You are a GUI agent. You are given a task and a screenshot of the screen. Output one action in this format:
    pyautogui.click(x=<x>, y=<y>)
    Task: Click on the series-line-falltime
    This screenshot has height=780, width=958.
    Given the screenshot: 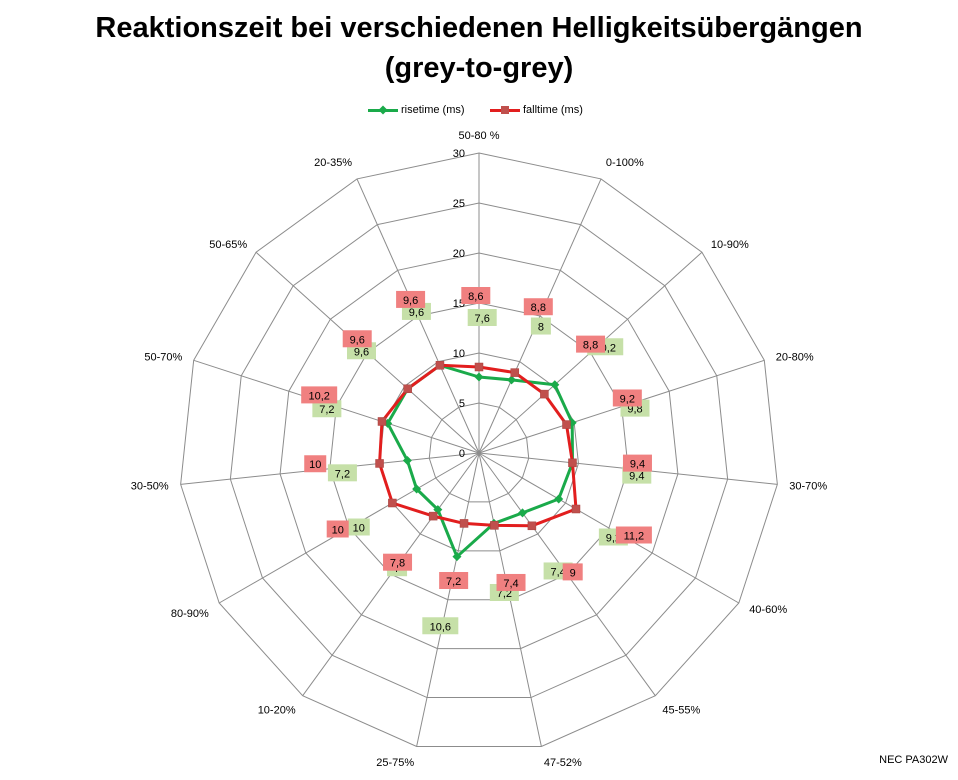 What is the action you would take?
    pyautogui.click(x=478, y=445)
    